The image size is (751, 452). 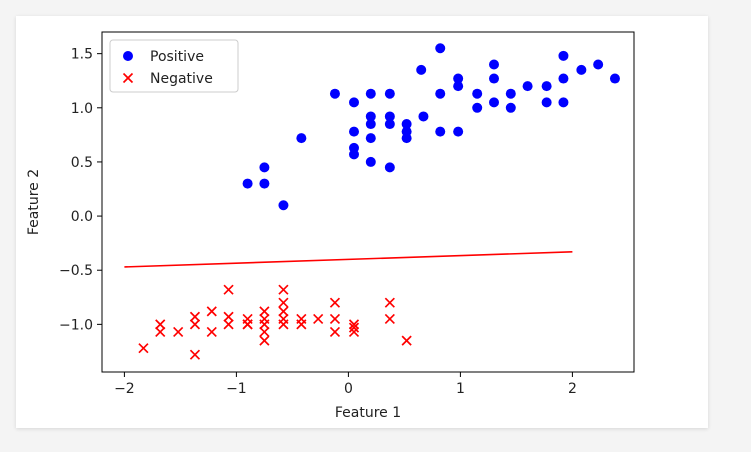 What do you see at coordinates (82, 109) in the screenshot?
I see `y-tick-label: 1.0` at bounding box center [82, 109].